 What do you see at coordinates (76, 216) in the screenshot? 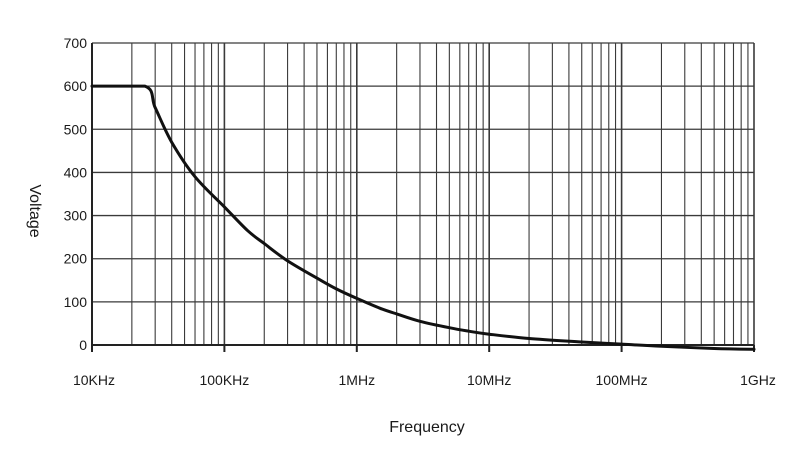
I see `y-tick-label: 300` at bounding box center [76, 216].